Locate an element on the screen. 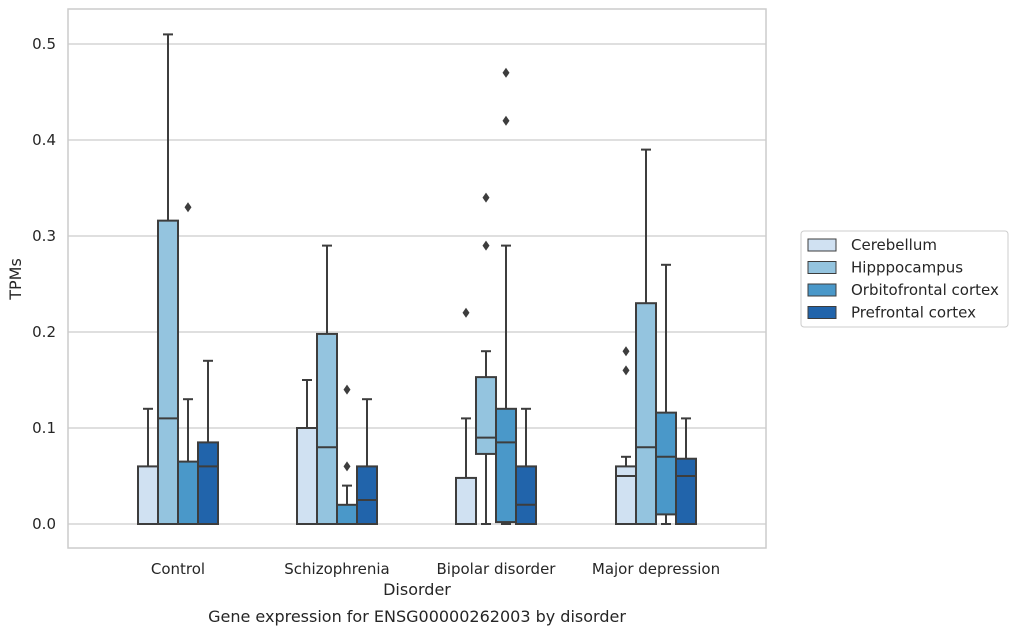 The width and height of the screenshot is (1018, 634). y-tick-label: 0.2 is located at coordinates (44, 332).